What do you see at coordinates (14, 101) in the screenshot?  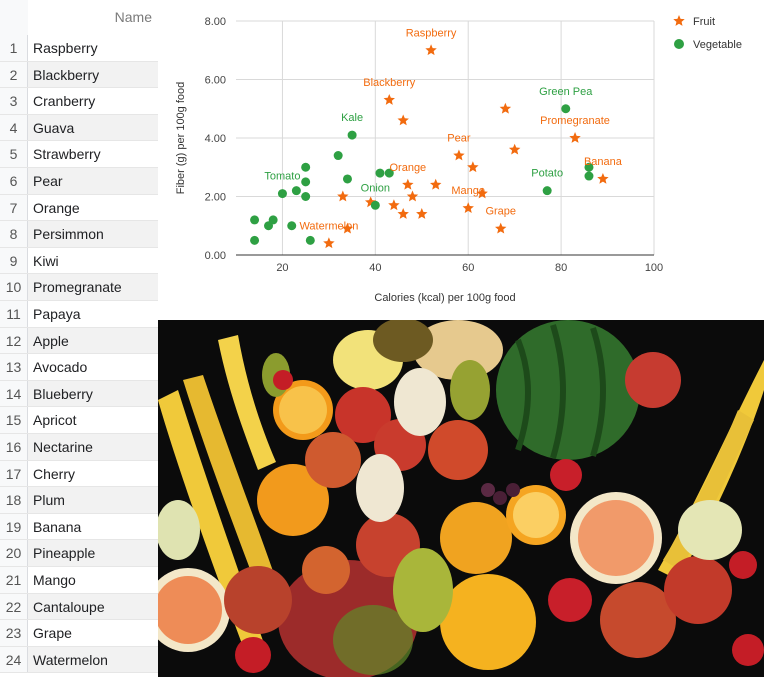 I see `row-number: 3` at bounding box center [14, 101].